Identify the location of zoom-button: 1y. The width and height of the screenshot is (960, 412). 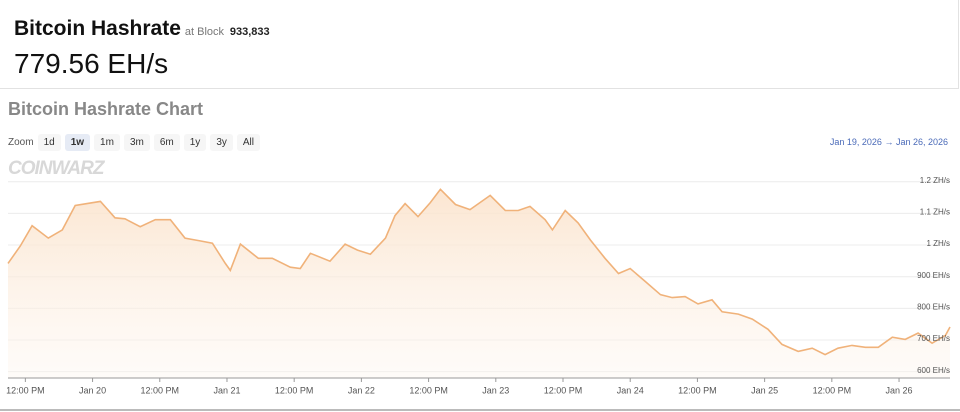
(195, 142).